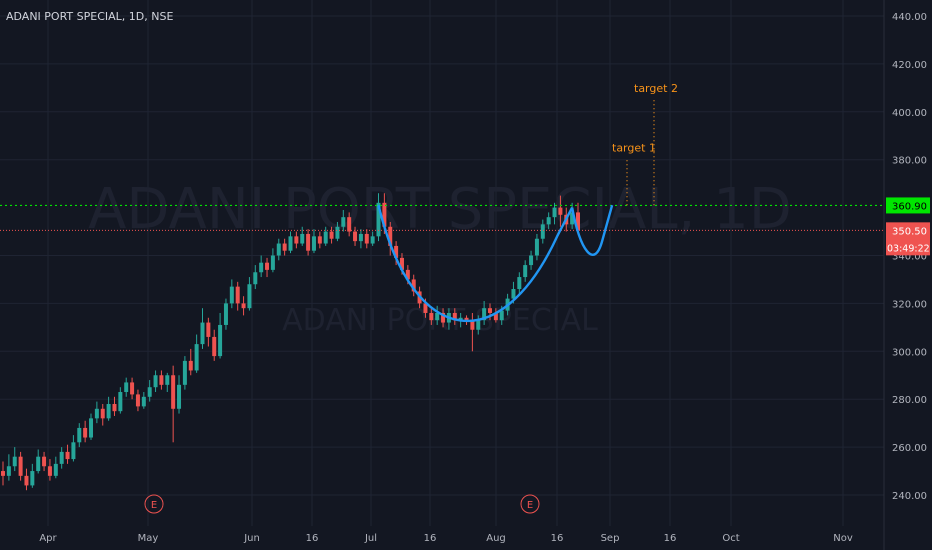 The width and height of the screenshot is (932, 550). What do you see at coordinates (370, 538) in the screenshot?
I see `x-tick-label: Jul` at bounding box center [370, 538].